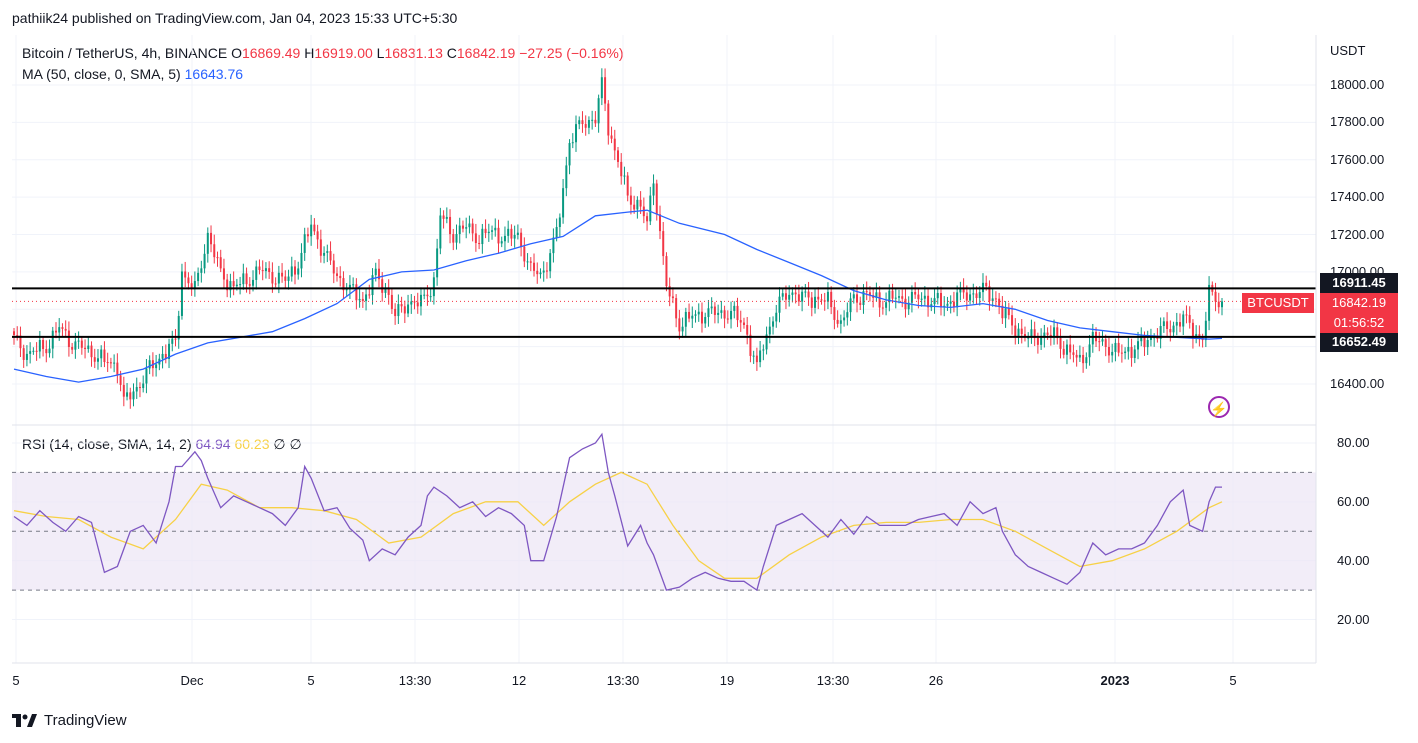 This screenshot has width=1418, height=743. I want to click on close-value: 16842.19, so click(486, 53).